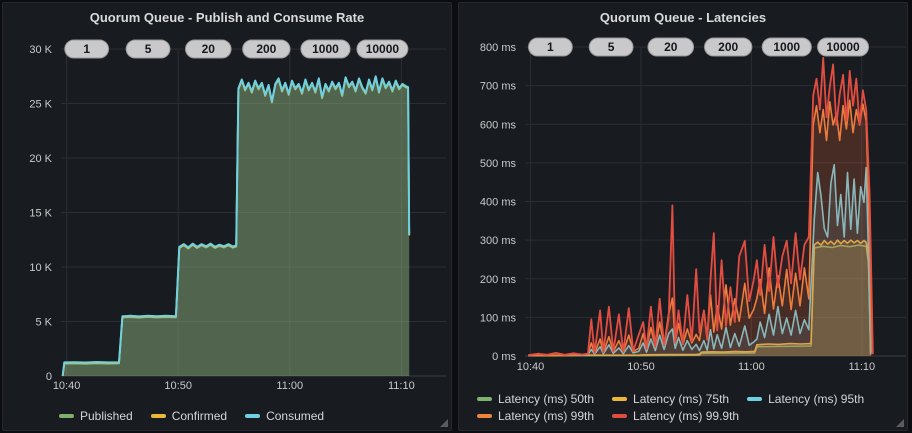 The height and width of the screenshot is (433, 912). I want to click on legend-item-confirmed: Confirmed, so click(189, 416).